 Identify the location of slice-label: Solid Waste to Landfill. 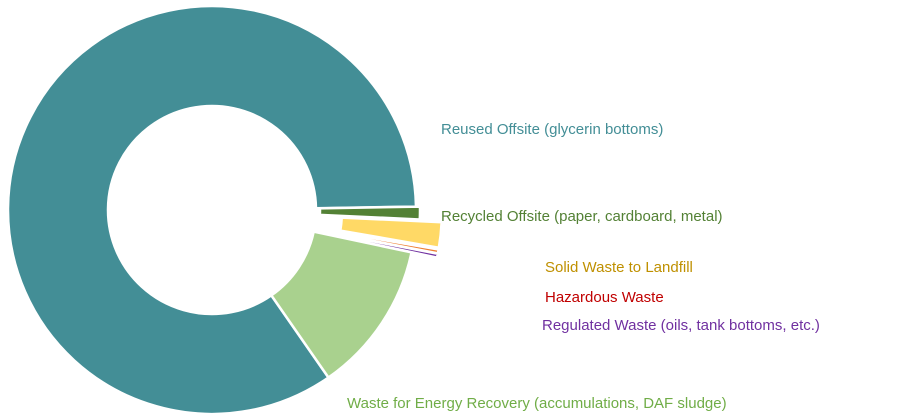
(619, 267).